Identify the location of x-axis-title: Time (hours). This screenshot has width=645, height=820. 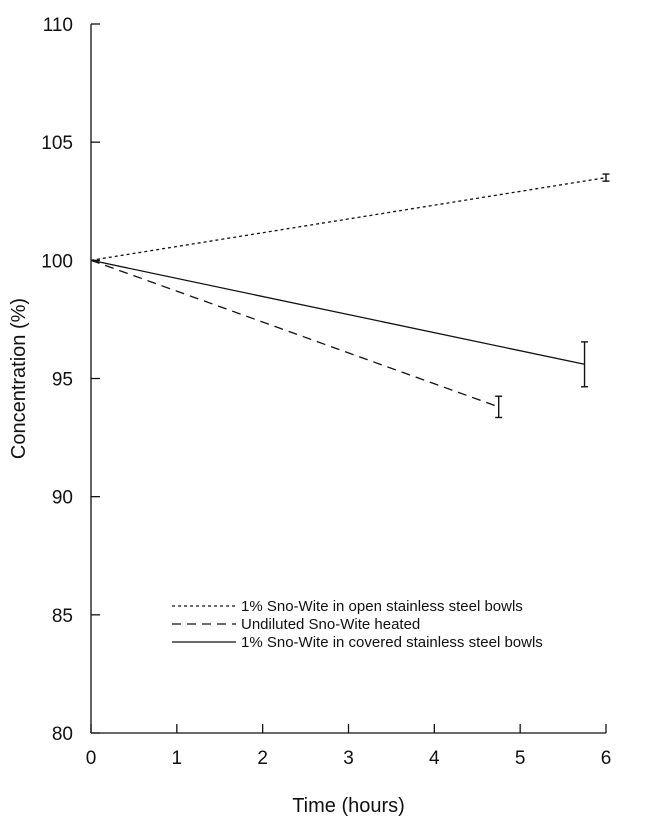
(348, 806).